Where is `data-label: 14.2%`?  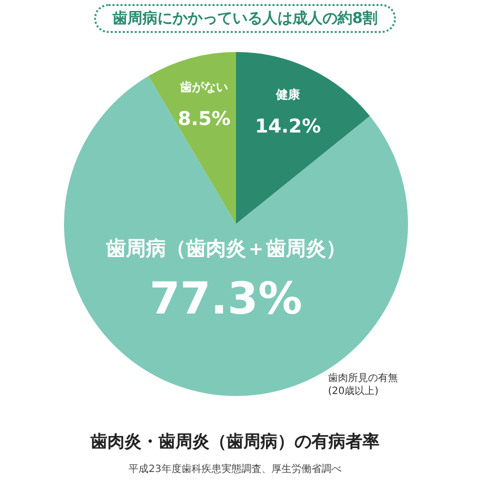 data-label: 14.2% is located at coordinates (287, 126).